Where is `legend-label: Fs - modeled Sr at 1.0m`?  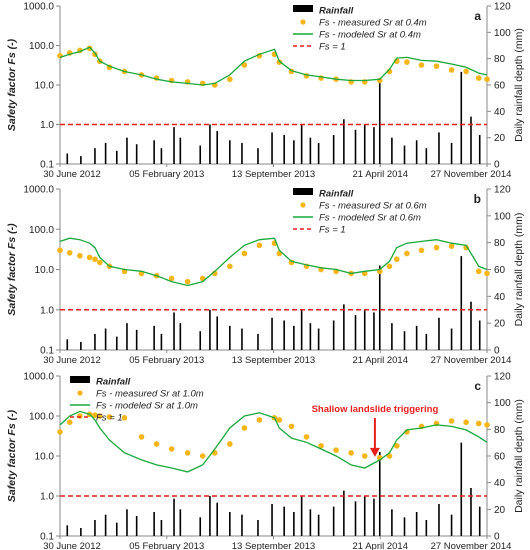
legend-label: Fs - modeled Sr at 1.0m is located at coordinates (147, 406).